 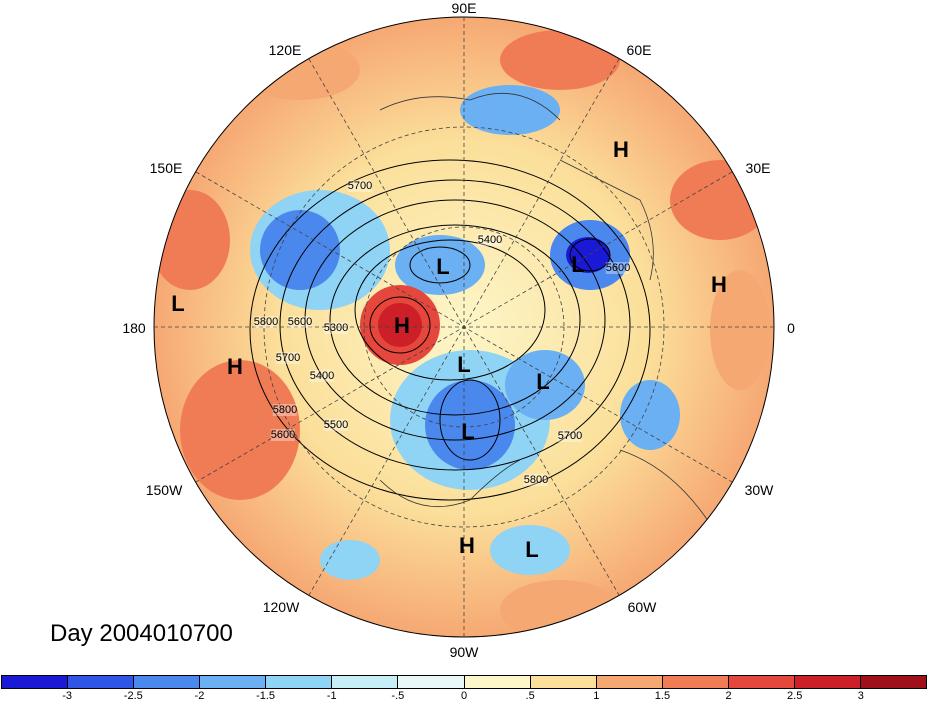 What do you see at coordinates (639, 50) in the screenshot?
I see `lon-label: 60E` at bounding box center [639, 50].